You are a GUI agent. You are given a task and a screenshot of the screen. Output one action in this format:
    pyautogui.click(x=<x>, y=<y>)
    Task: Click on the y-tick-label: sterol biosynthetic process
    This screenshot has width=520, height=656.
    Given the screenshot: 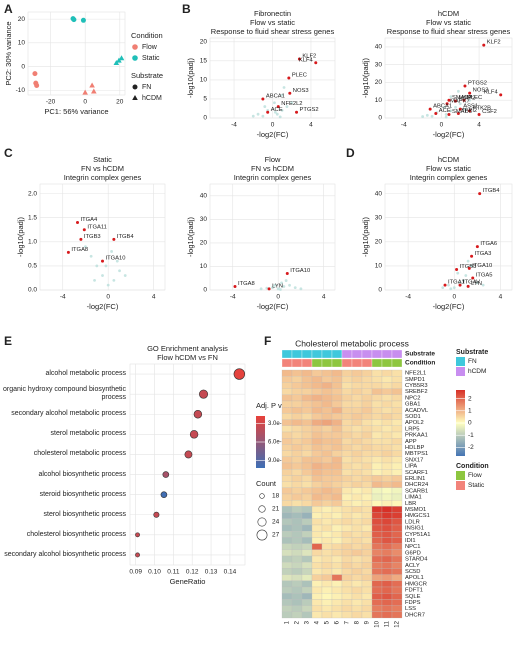 What is the action you would take?
    pyautogui.click(x=84, y=514)
    